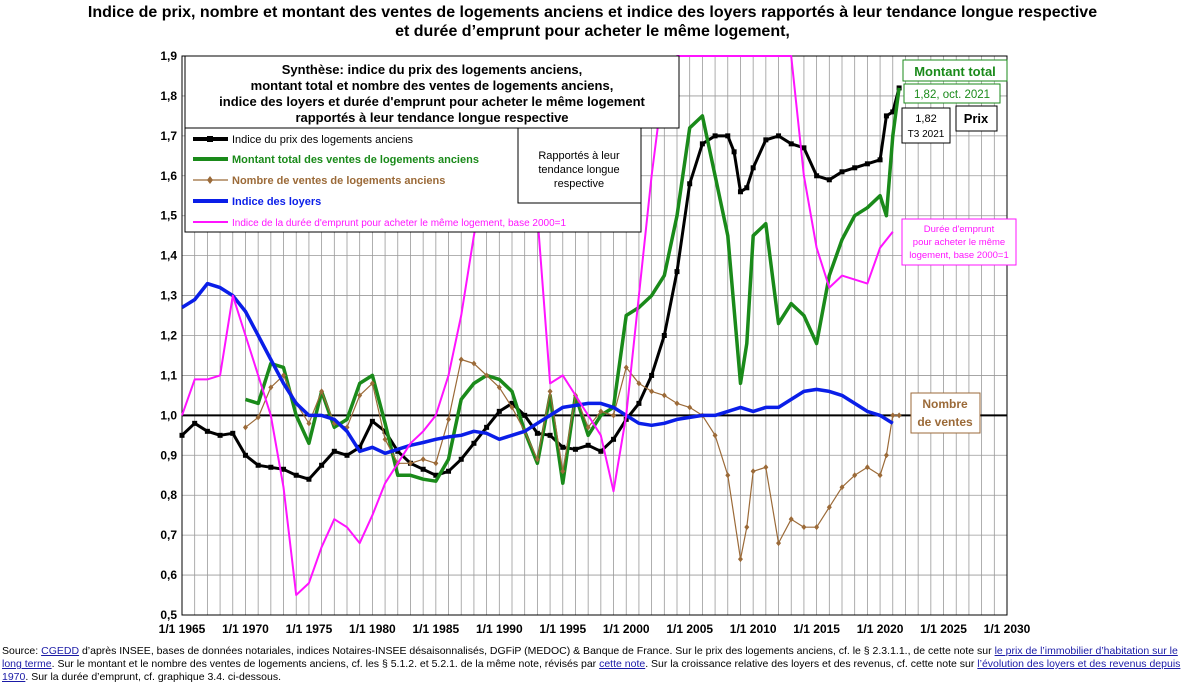  I want to click on y-tick-label: 1,9, so click(168, 56).